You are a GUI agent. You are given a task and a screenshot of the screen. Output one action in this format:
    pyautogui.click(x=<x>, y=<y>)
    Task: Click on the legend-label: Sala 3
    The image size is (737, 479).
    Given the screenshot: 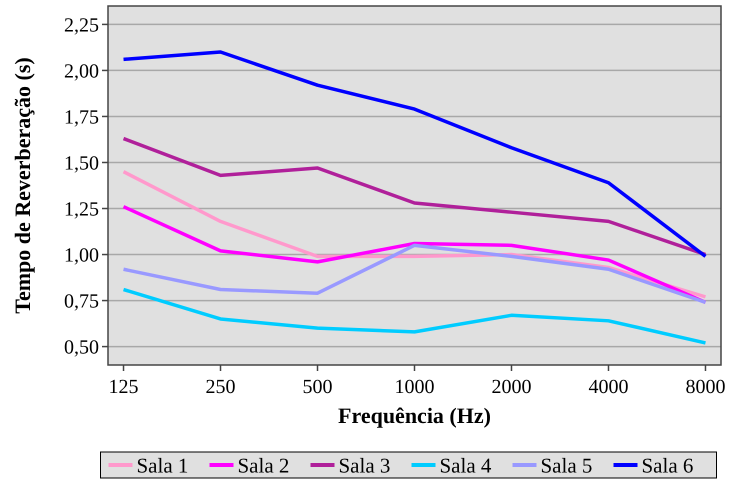 What is the action you would take?
    pyautogui.click(x=364, y=465)
    